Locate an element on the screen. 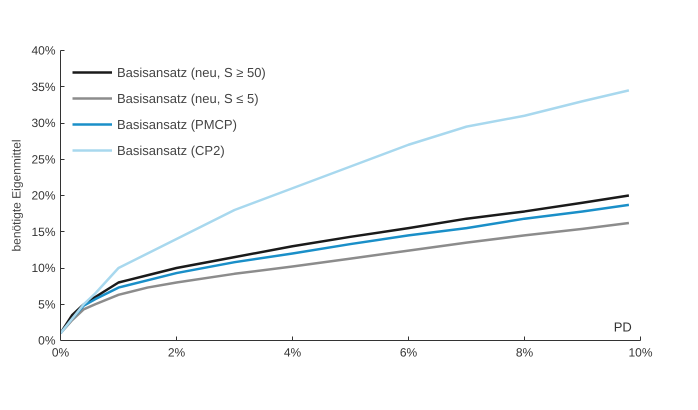 This screenshot has height=410, width=698. y-tick-label: 25% is located at coordinates (43, 159).